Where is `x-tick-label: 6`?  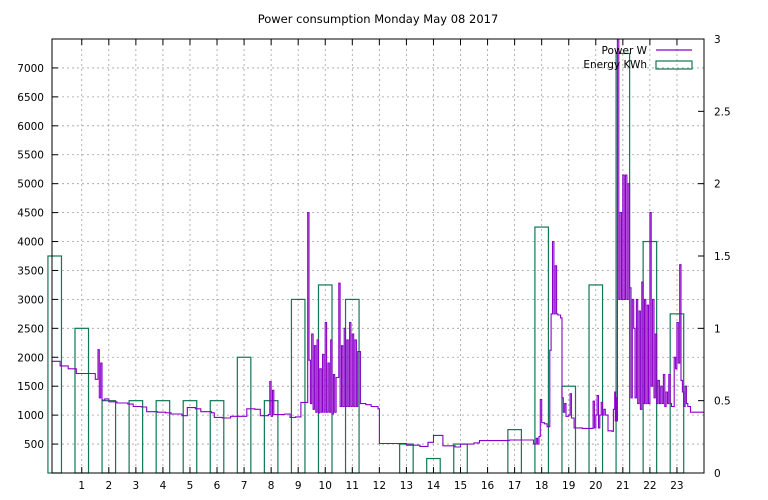 x-tick-label: 6 is located at coordinates (217, 486).